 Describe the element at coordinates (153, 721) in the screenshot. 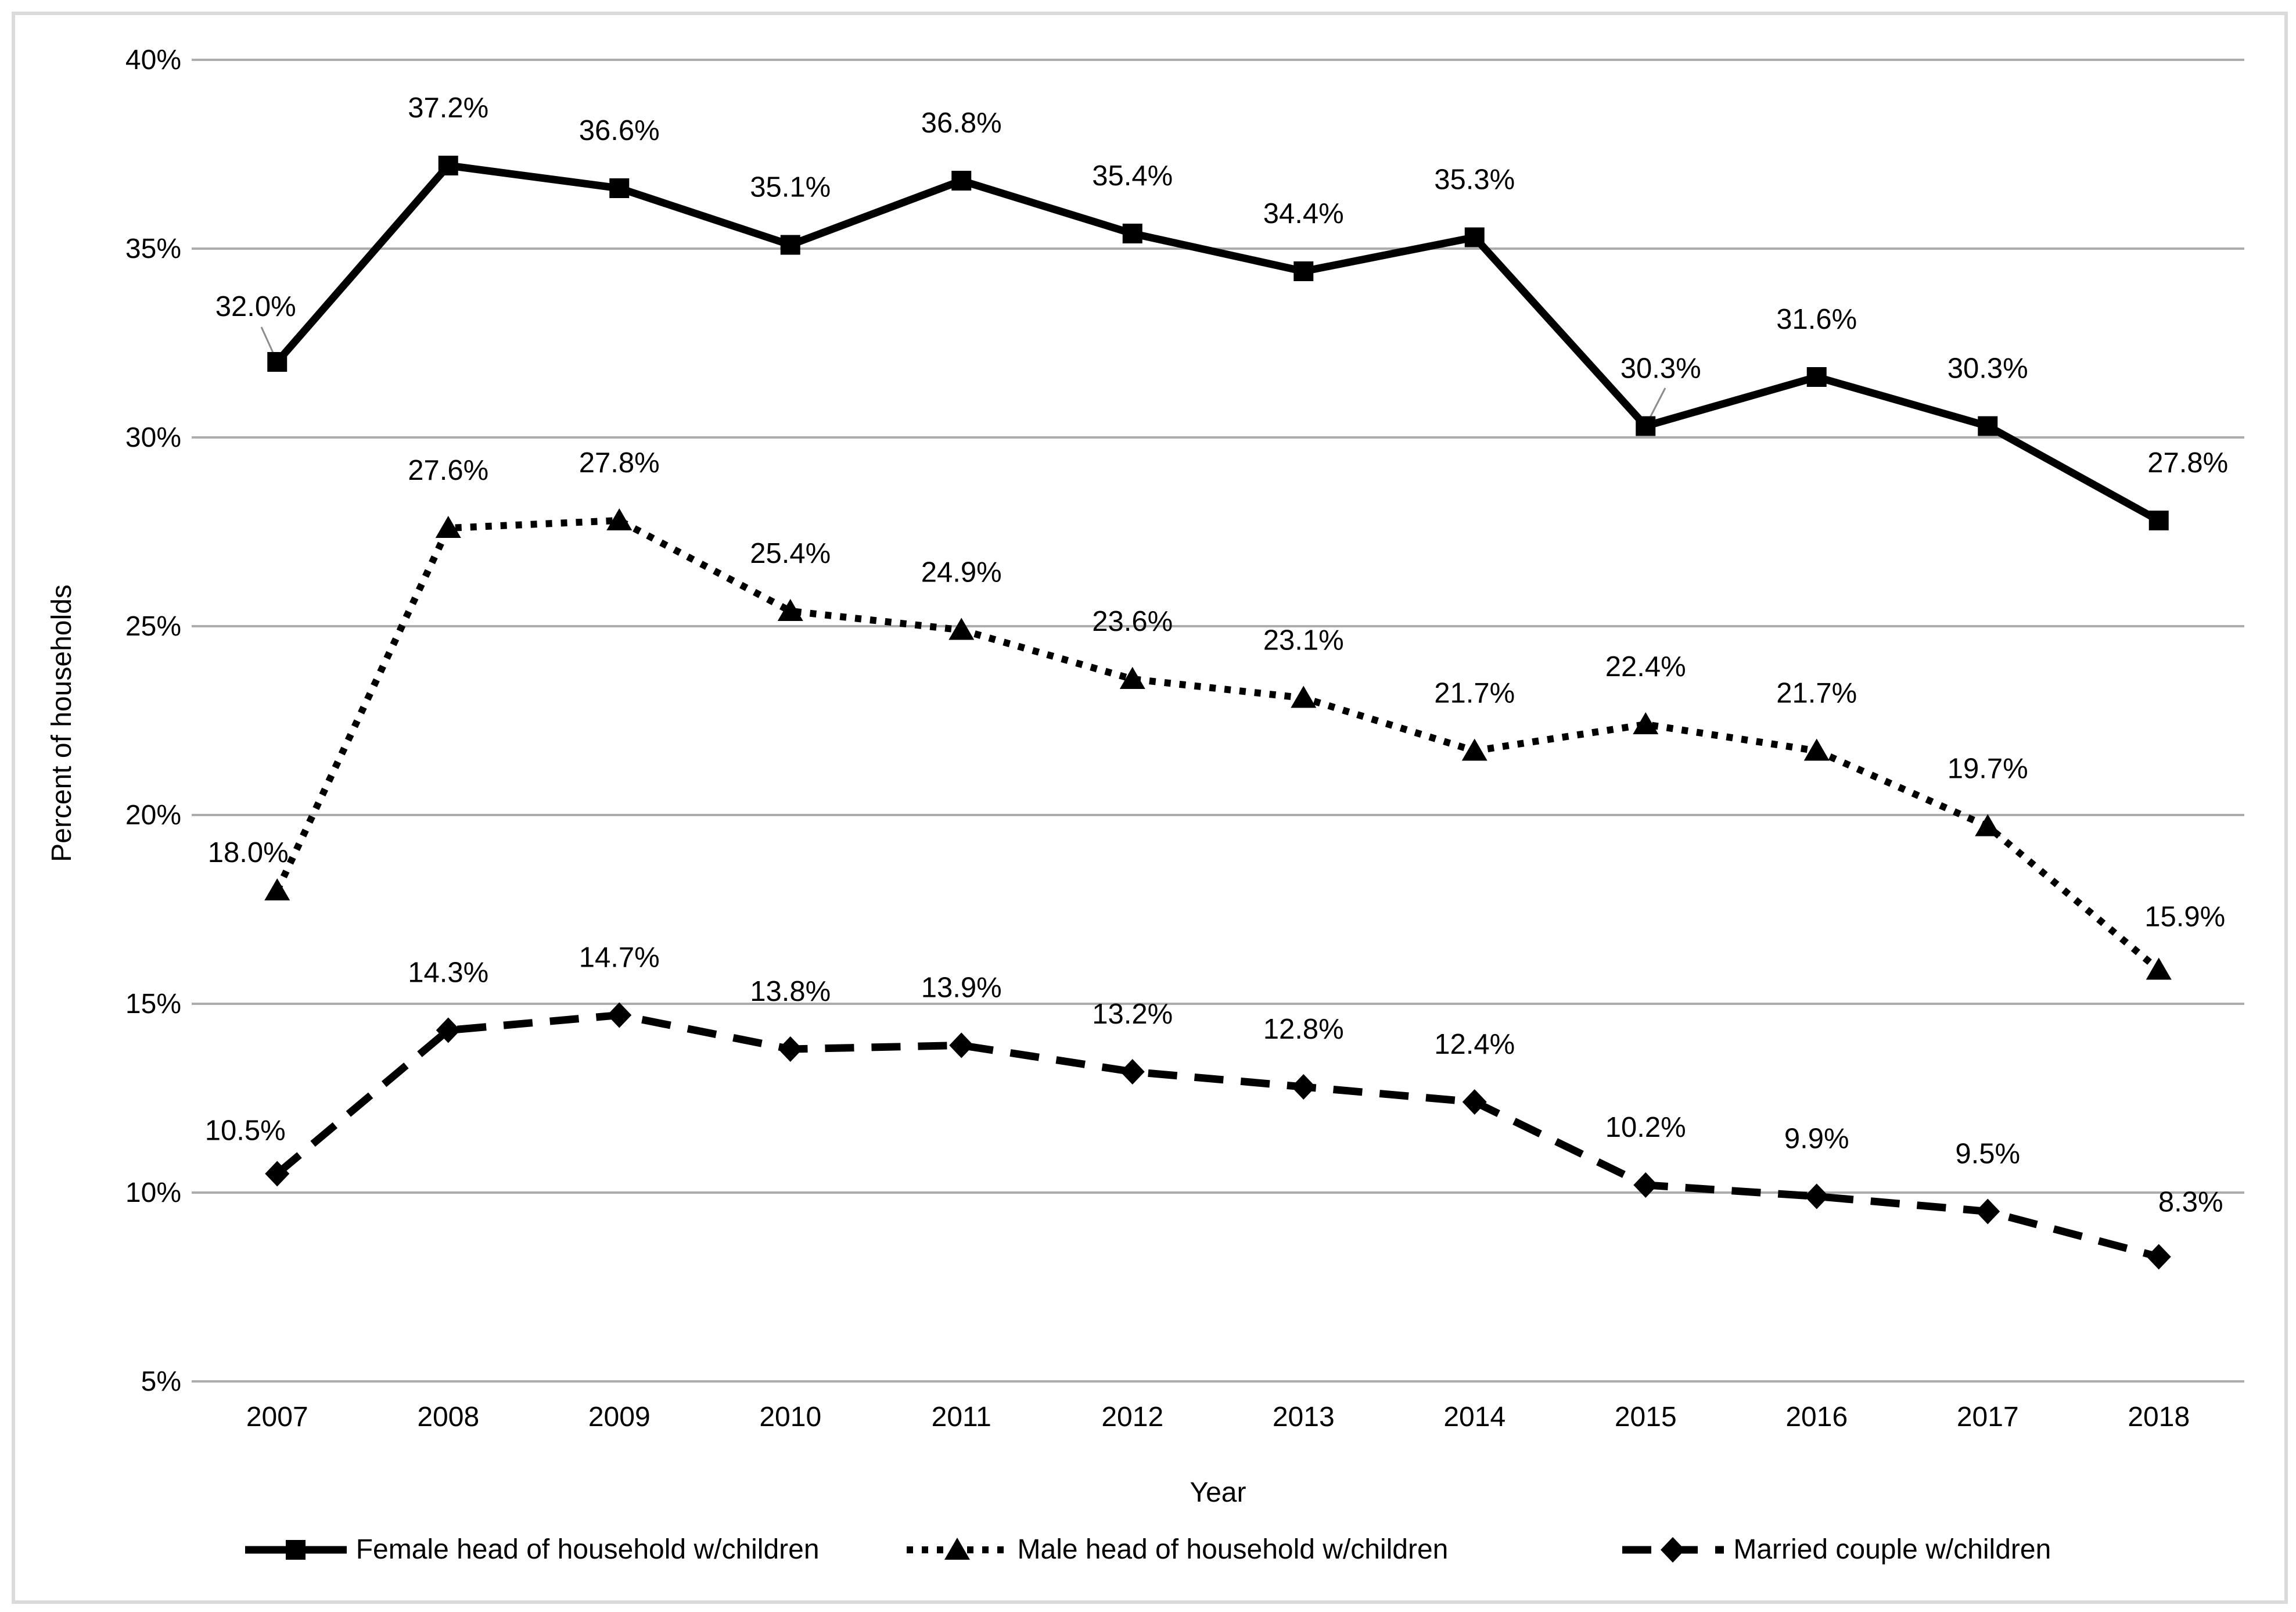

I see `y-axis-ticks: 40% 35% 30% 25% 20% 15% 10% 5%` at that location.